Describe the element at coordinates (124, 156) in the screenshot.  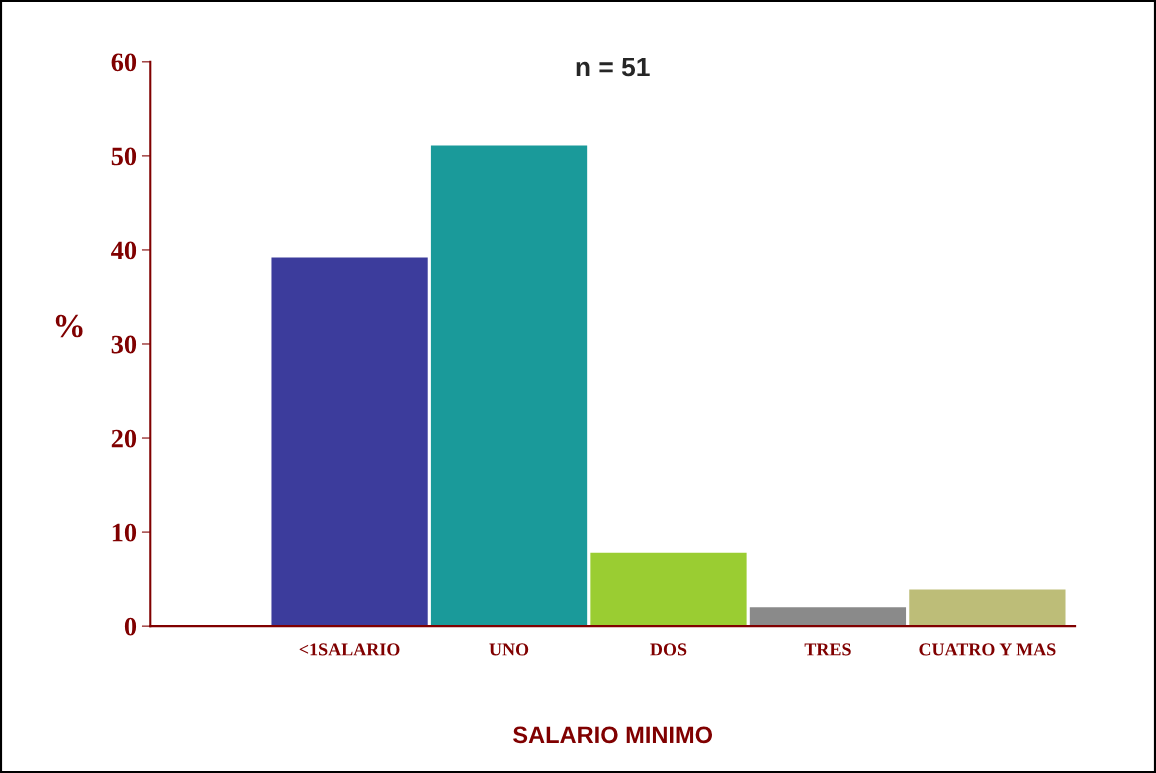
I see `y-tick-label: 50` at that location.